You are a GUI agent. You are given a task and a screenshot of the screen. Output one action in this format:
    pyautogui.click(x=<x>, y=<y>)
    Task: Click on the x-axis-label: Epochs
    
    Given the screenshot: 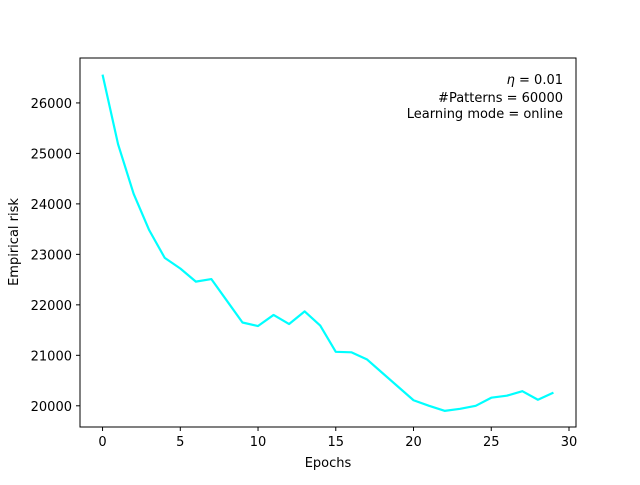 What is the action you would take?
    pyautogui.click(x=328, y=463)
    